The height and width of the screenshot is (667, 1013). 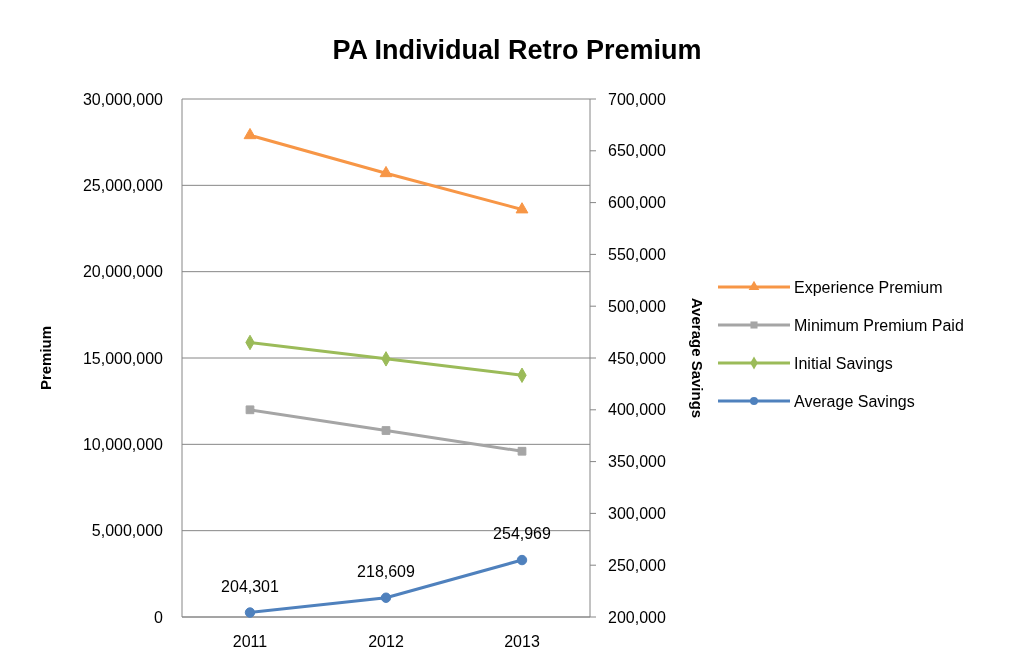 What do you see at coordinates (637, 410) in the screenshot?
I see `y2-tick-label: 400,000` at bounding box center [637, 410].